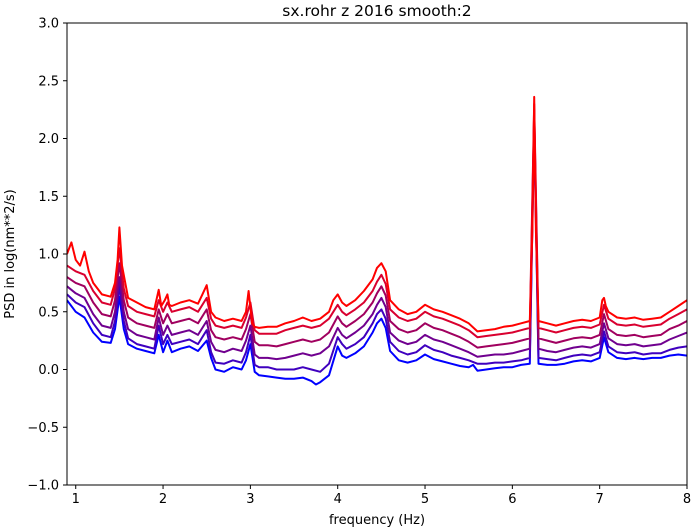 The image size is (694, 531). I want to click on y-tick-label: 2.0, so click(48, 139).